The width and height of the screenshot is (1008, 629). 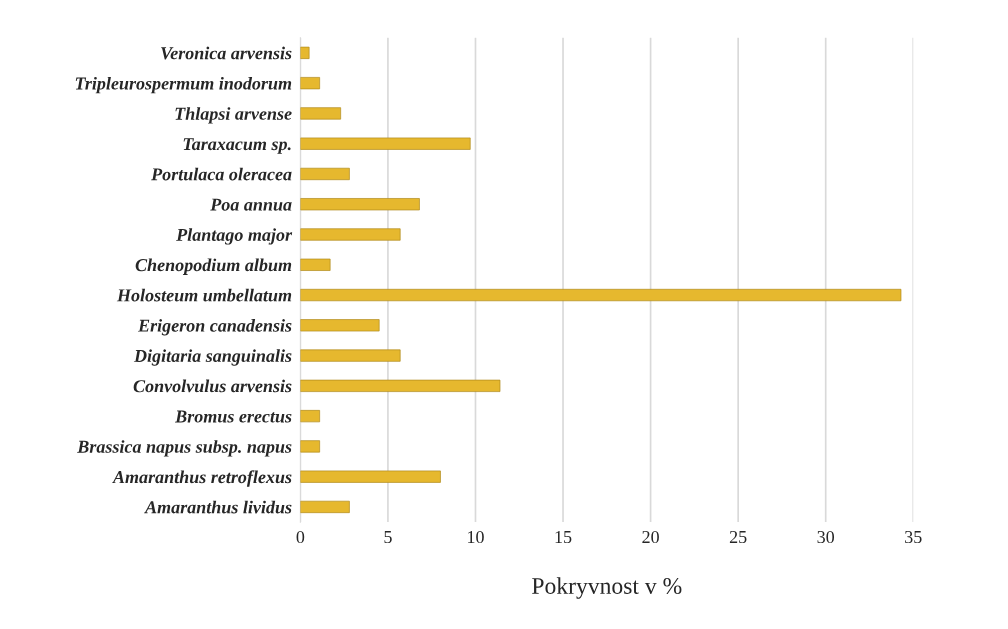 What do you see at coordinates (226, 53) in the screenshot?
I see `y-tick-label: Veronica arvensis` at bounding box center [226, 53].